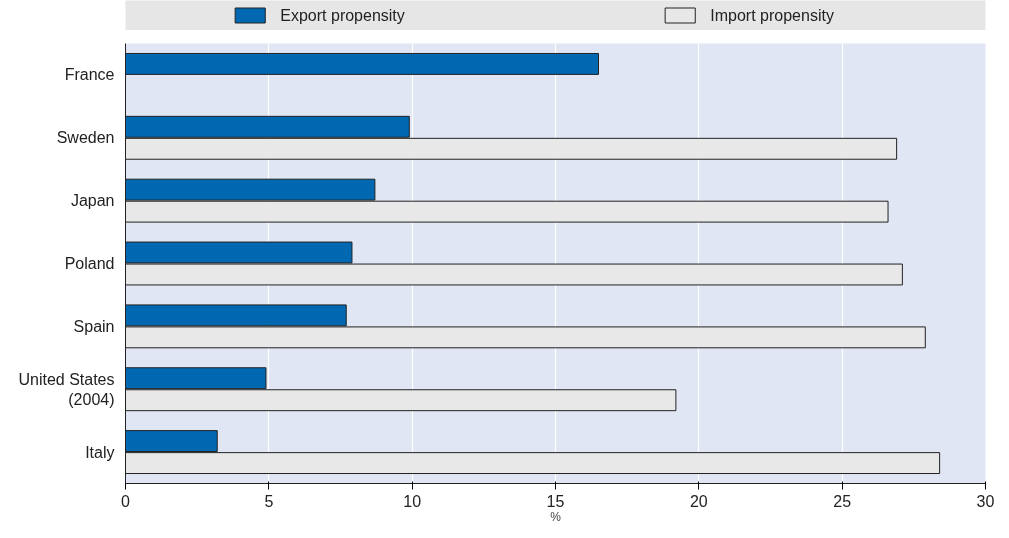 This screenshot has height=538, width=1009. Describe the element at coordinates (772, 15) in the screenshot. I see `legend-label: Import propensity` at that location.